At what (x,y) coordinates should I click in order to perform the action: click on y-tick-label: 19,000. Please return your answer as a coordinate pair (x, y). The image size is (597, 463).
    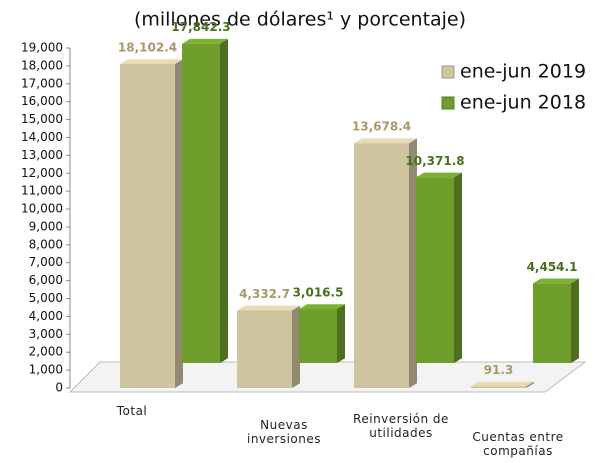
    Looking at the image, I should click on (42, 48).